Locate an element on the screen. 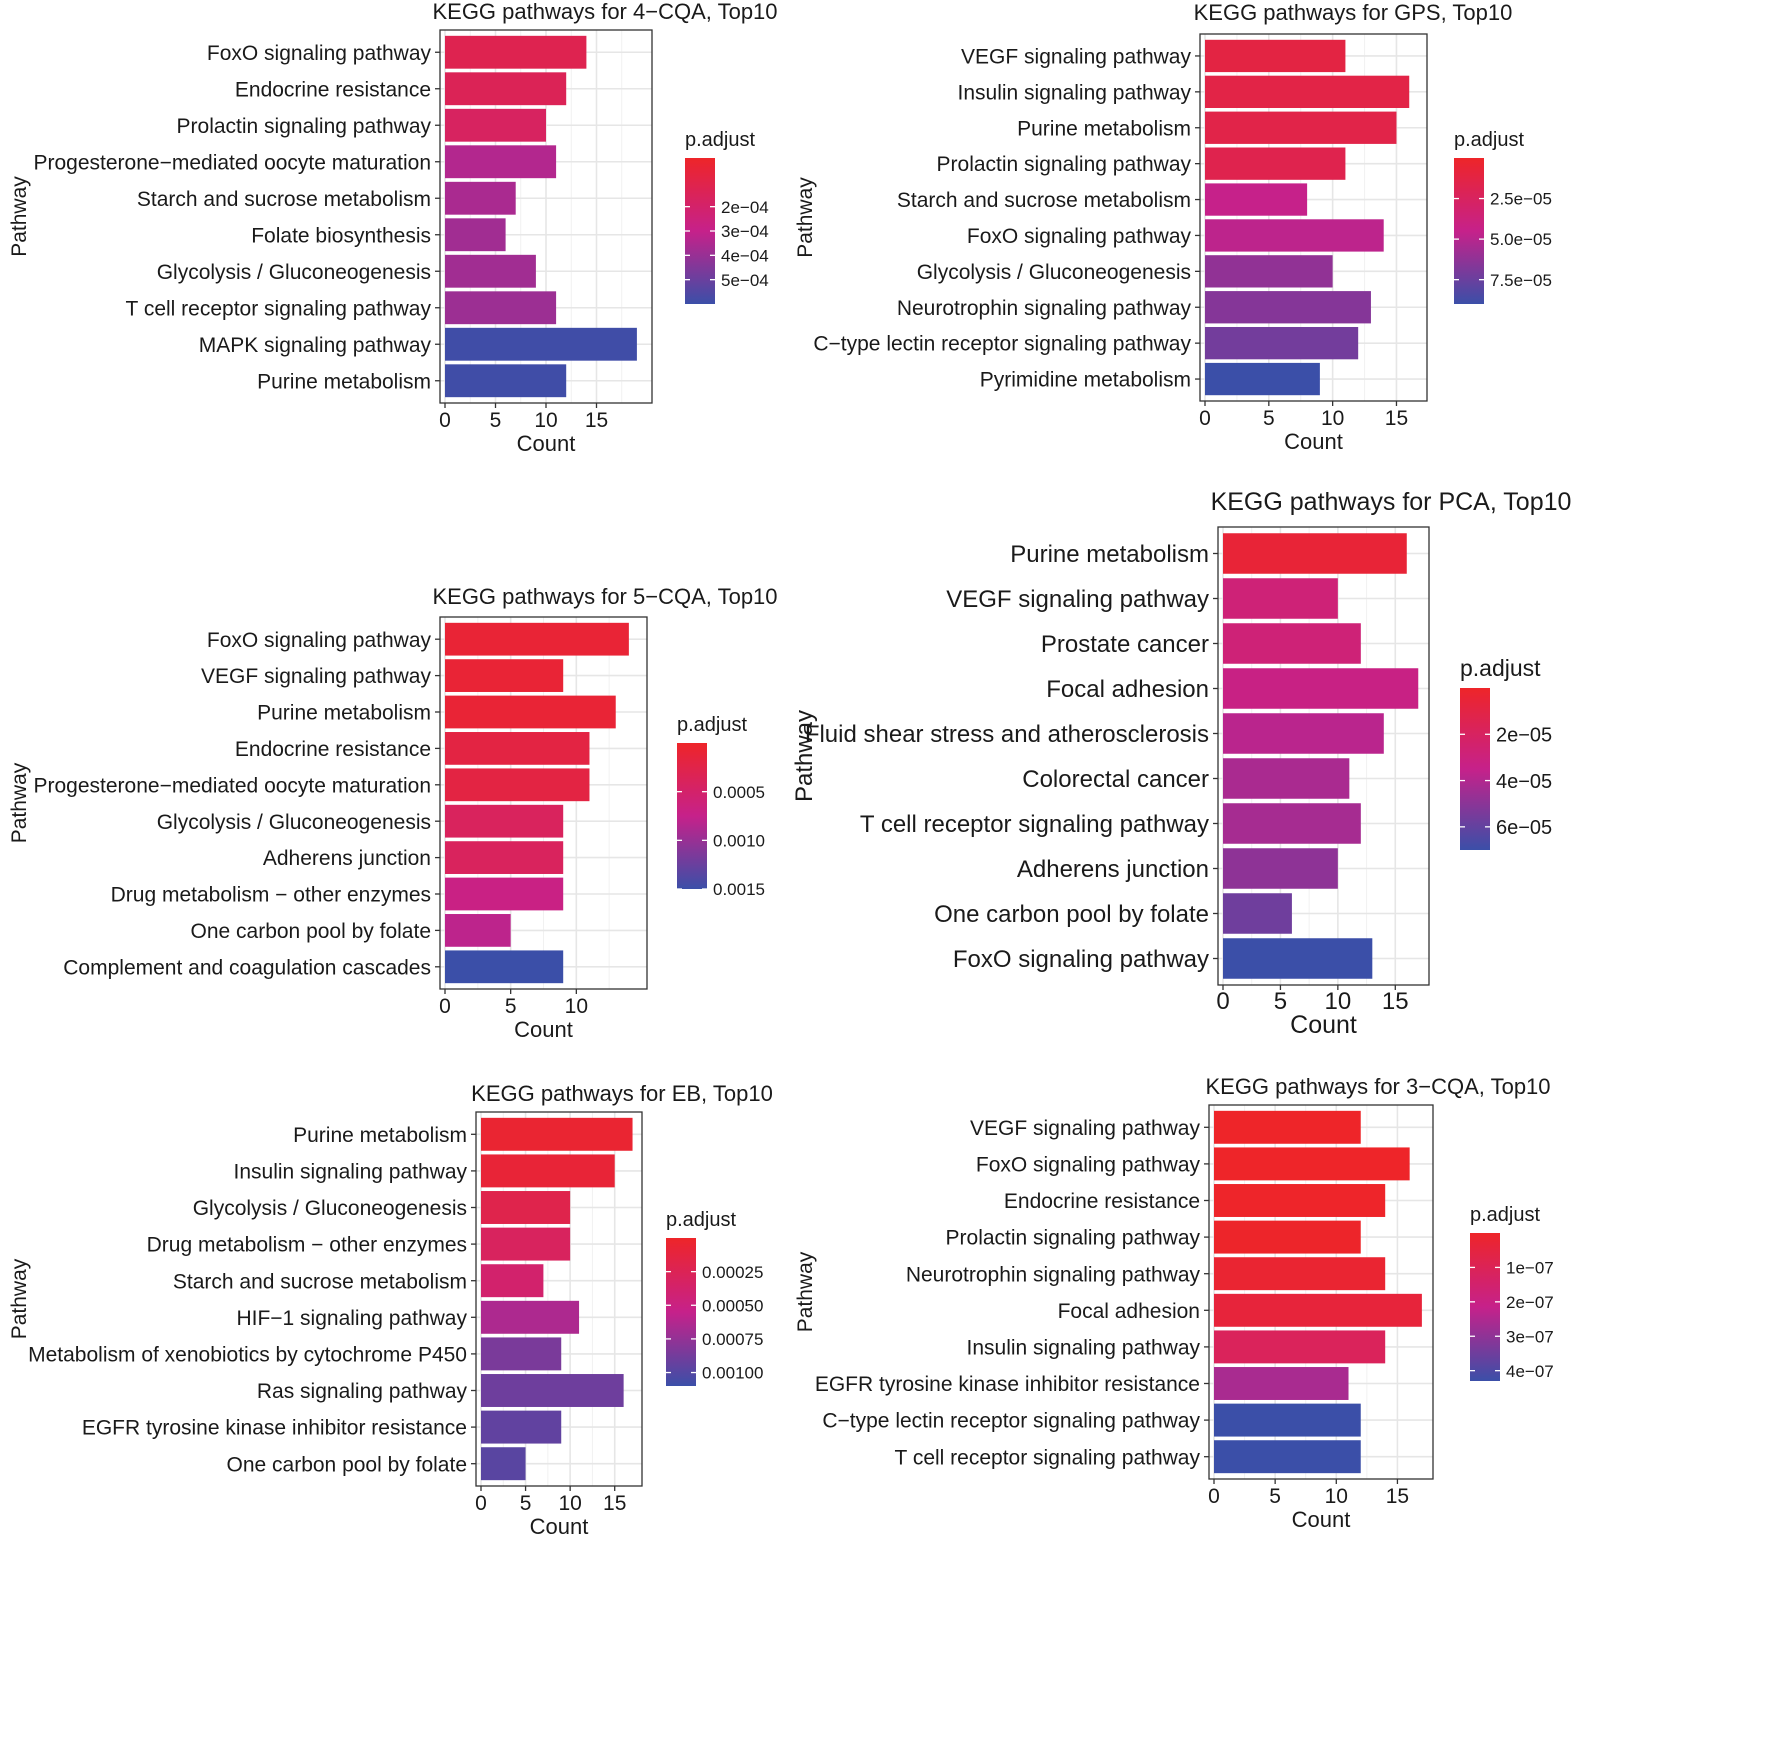 Image resolution: width=1771 pixels, height=1739 pixels. y-tick-label: Drug metabolism − other enzymes is located at coordinates (271, 895).